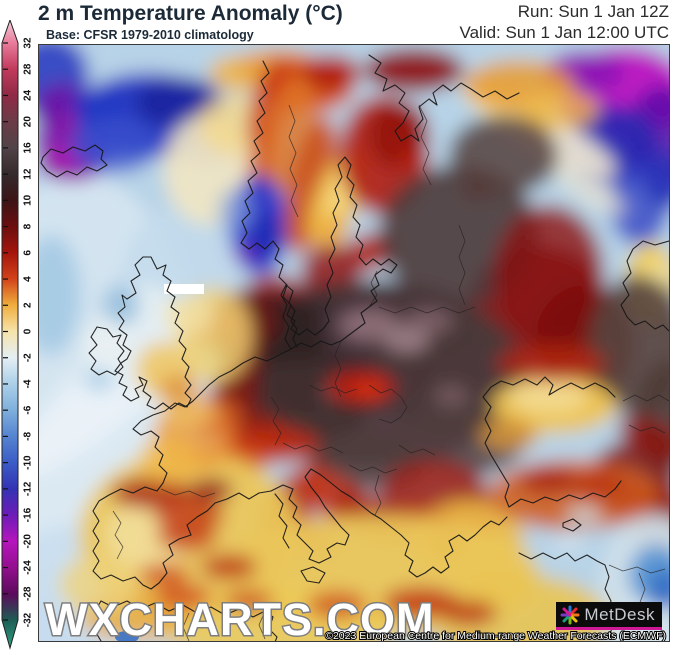 The image size is (678, 655). Describe the element at coordinates (239, 617) in the screenshot. I see `watermark: WXCHARTS.COM` at that location.